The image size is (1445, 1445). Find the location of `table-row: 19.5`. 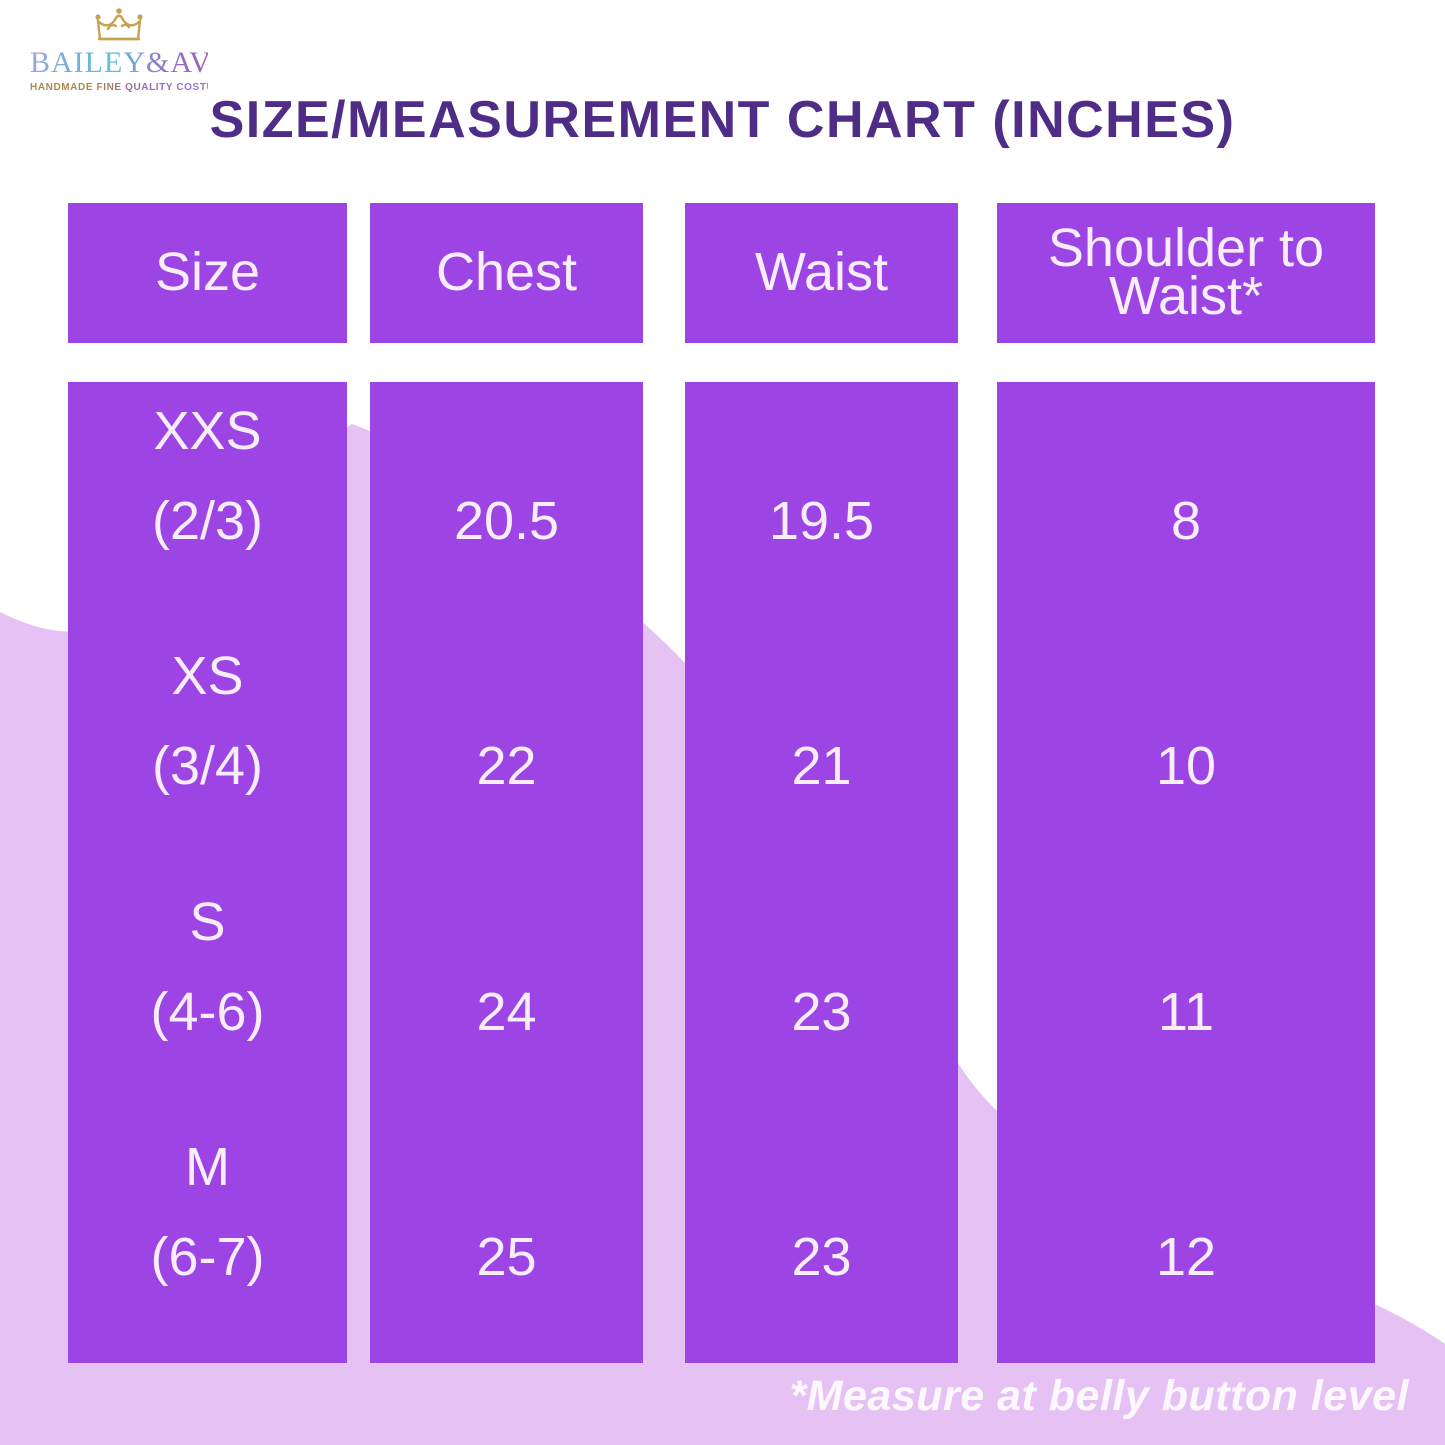

table-row: 19.5 is located at coordinates (821, 504).